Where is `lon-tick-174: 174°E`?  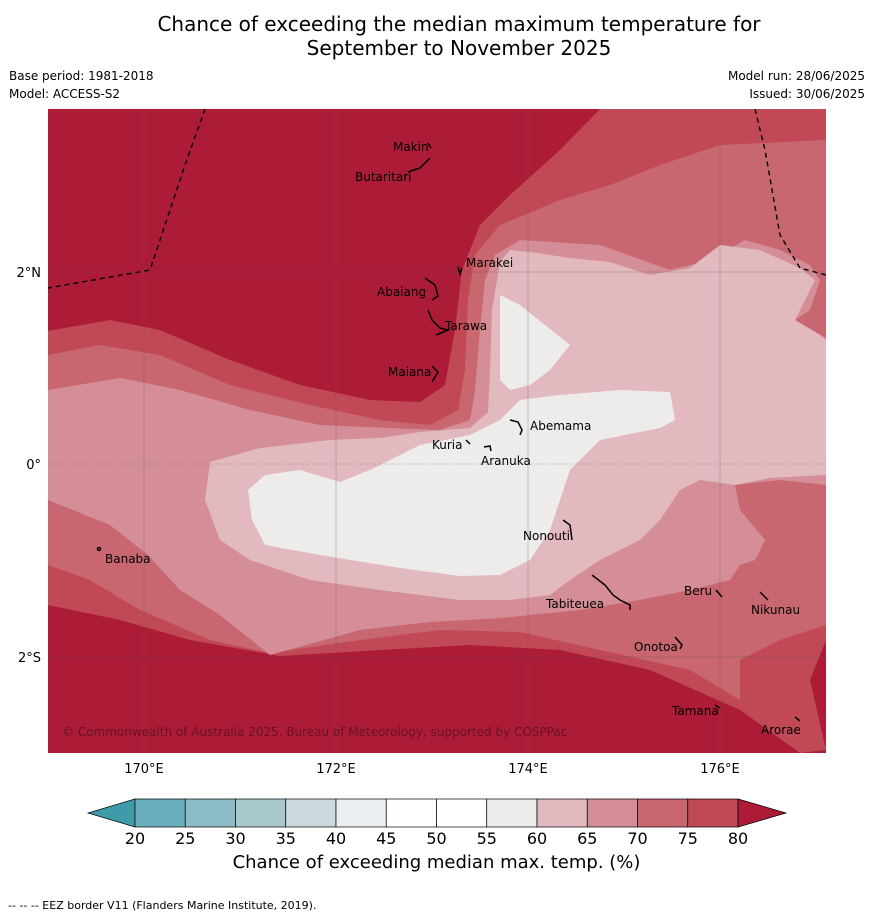
lon-tick-174: 174°E is located at coordinates (528, 769).